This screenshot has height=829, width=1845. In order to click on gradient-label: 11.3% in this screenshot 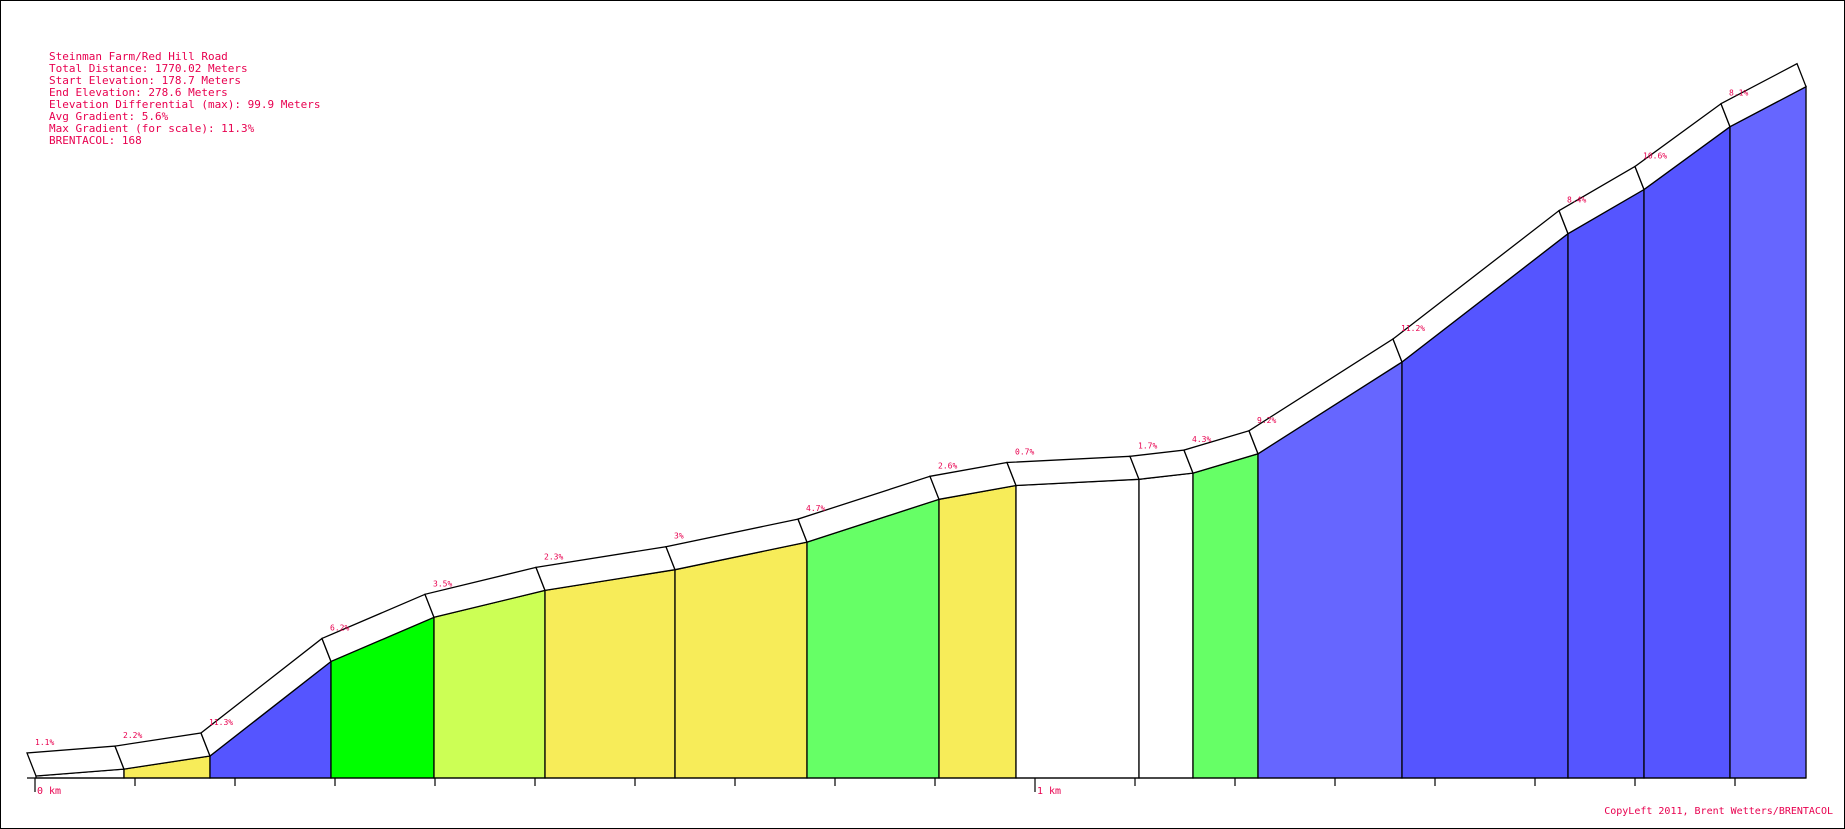, I will do `click(221, 722)`.